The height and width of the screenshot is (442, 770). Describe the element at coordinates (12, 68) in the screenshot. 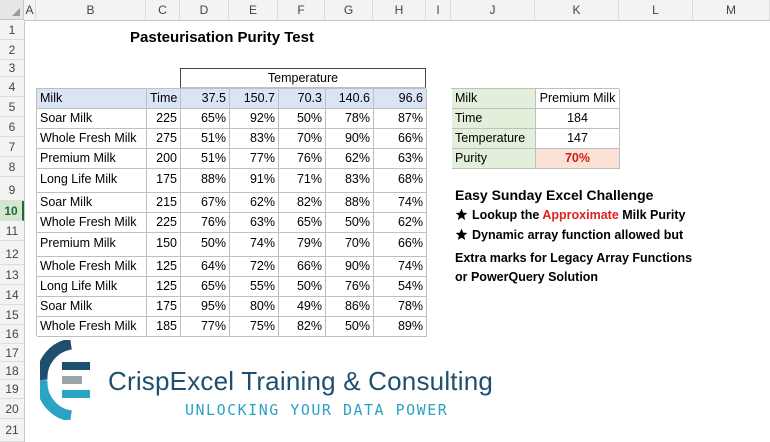

I see `row-header: 3` at that location.